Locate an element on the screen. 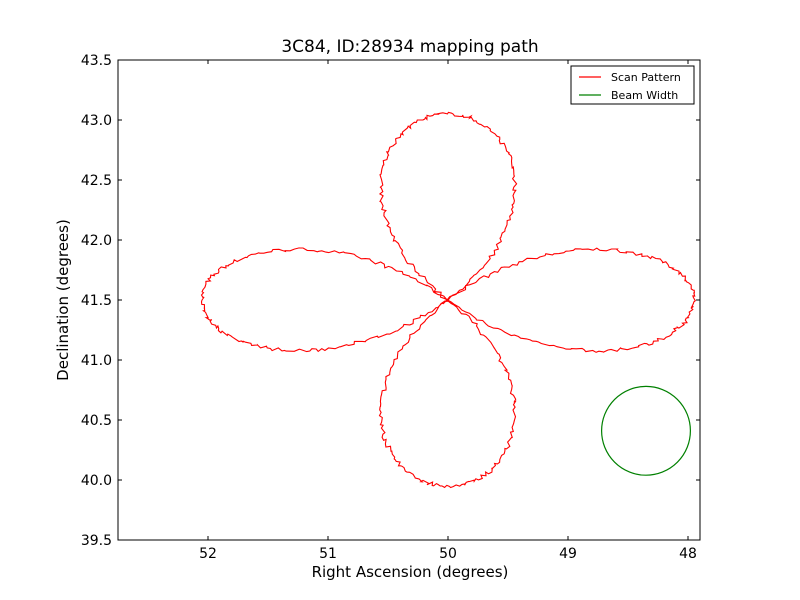  x-tick-label: 49 is located at coordinates (568, 554).